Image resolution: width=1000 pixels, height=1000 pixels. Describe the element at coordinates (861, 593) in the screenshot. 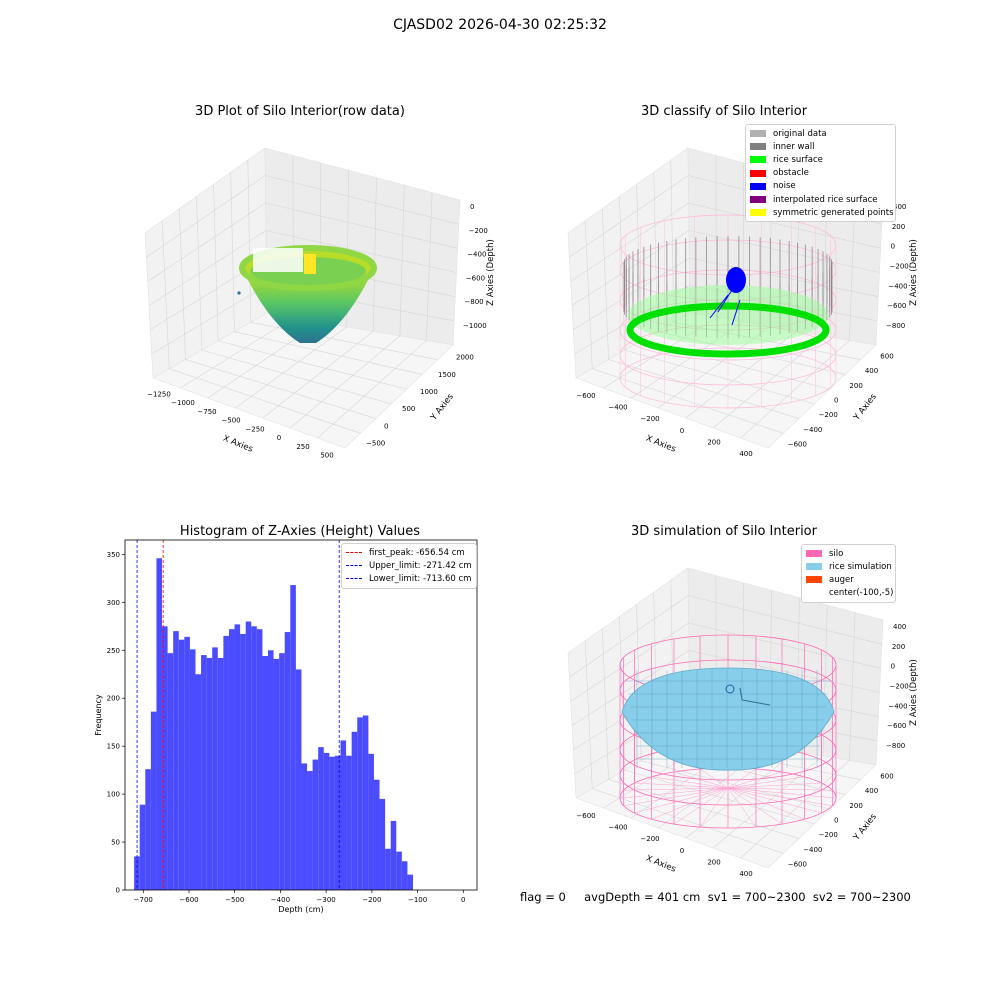

I see `legend-label: center(-100,-5)` at that location.